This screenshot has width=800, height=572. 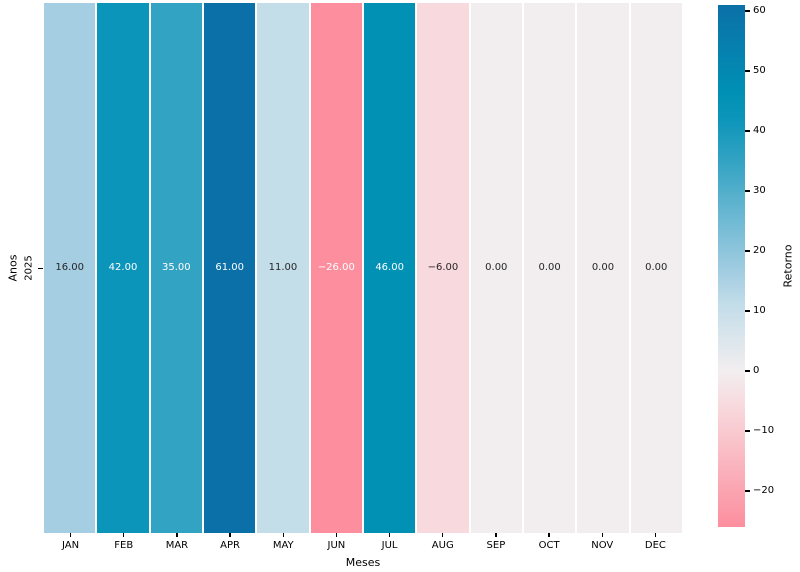 What do you see at coordinates (759, 70) in the screenshot?
I see `colorbar-tick-label-50: 50` at bounding box center [759, 70].